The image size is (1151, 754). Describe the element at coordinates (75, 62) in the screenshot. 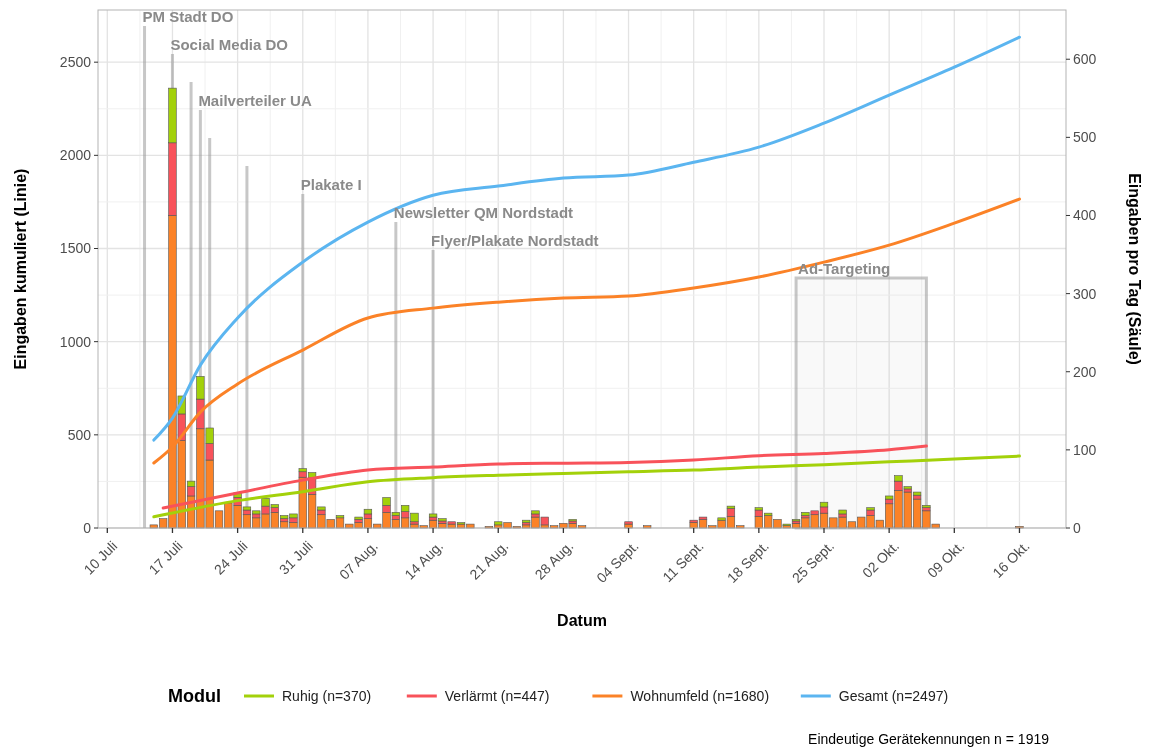

I see `y-tick-label: 2500` at that location.